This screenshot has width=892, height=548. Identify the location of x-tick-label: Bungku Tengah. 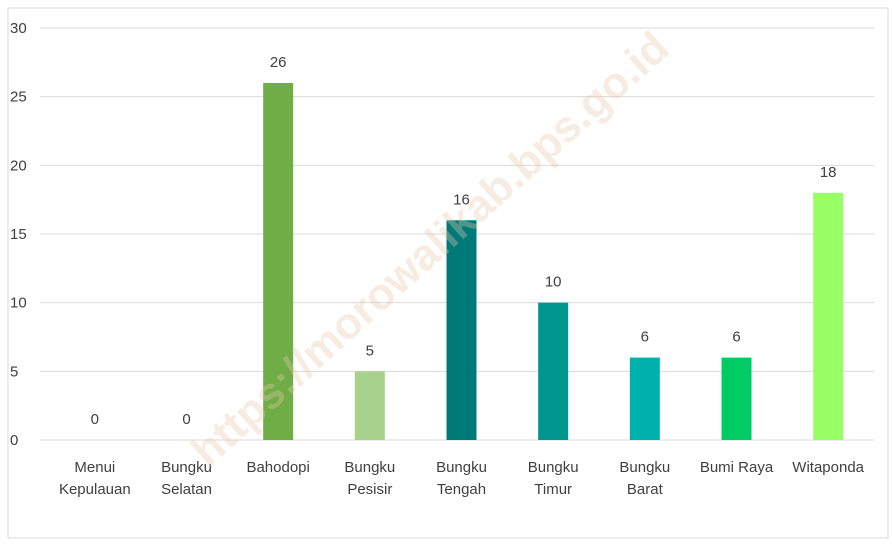
(461, 478).